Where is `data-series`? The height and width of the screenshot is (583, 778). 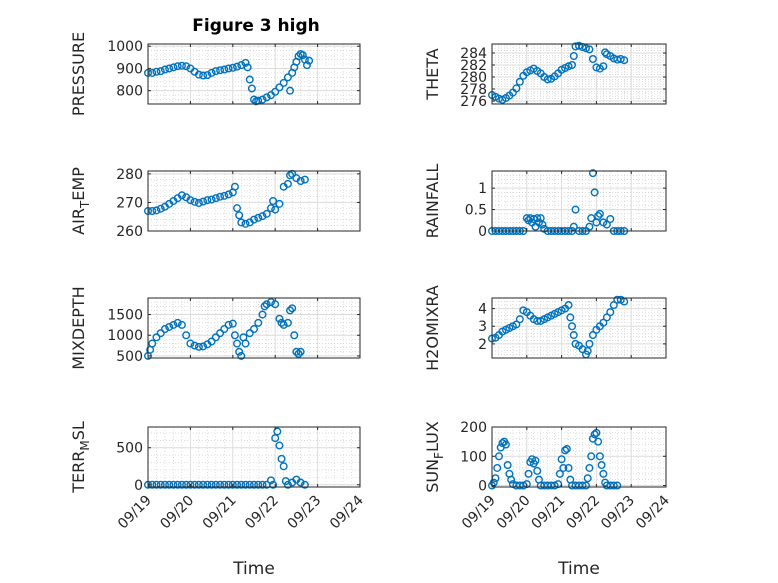
data-series is located at coordinates (226, 458).